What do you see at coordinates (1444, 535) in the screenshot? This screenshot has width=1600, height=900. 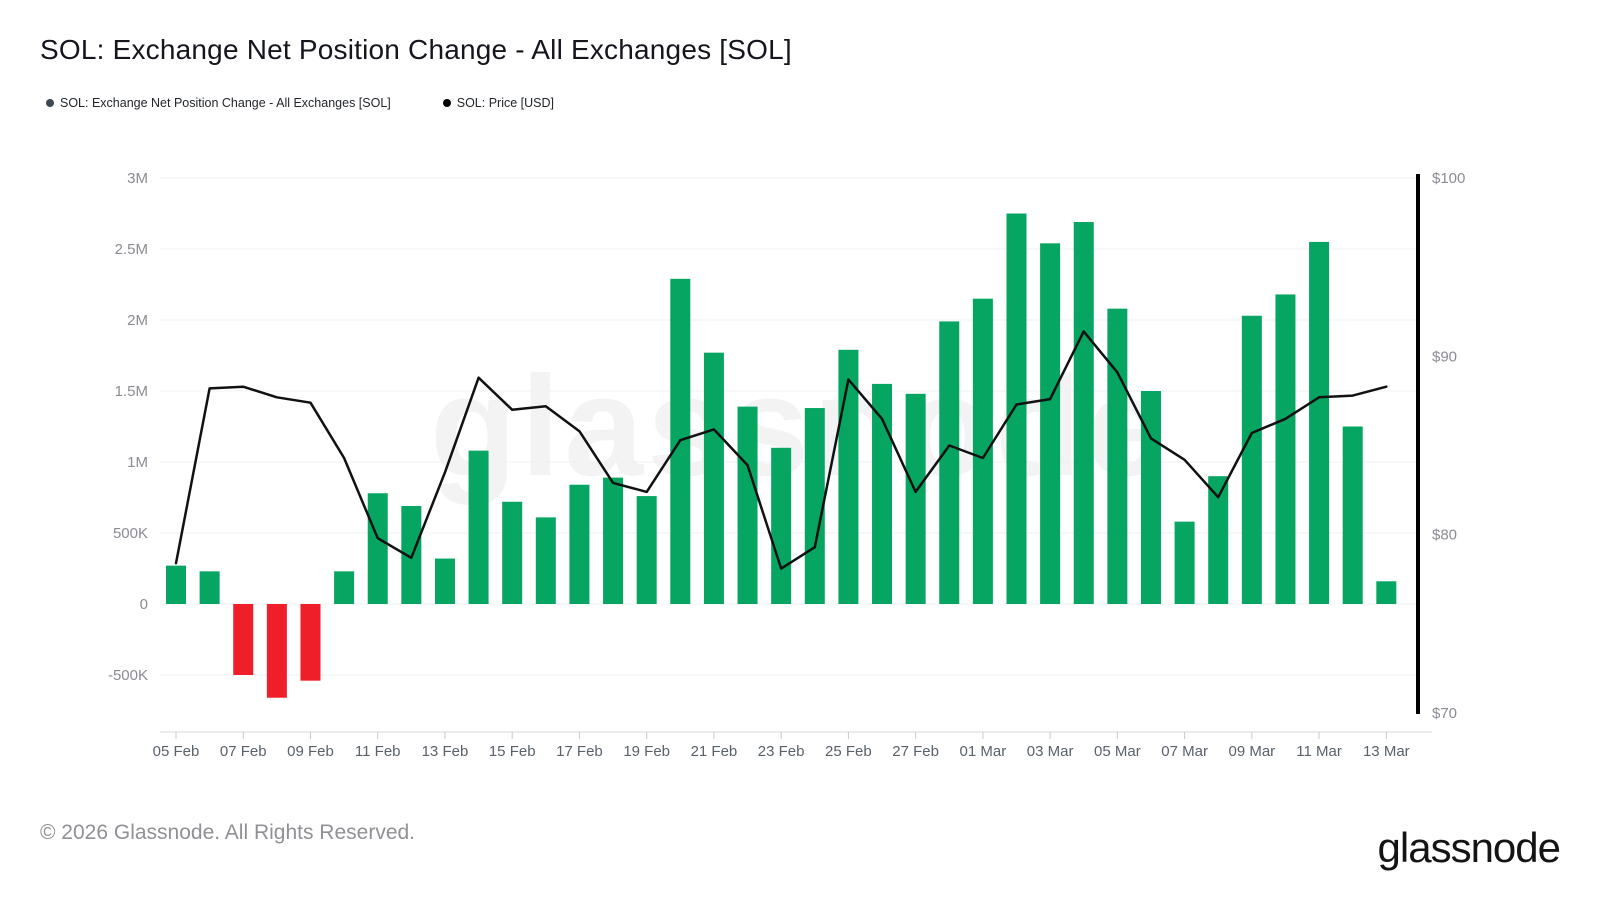 I see `y-axis-right-tick-label: $80` at bounding box center [1444, 535].